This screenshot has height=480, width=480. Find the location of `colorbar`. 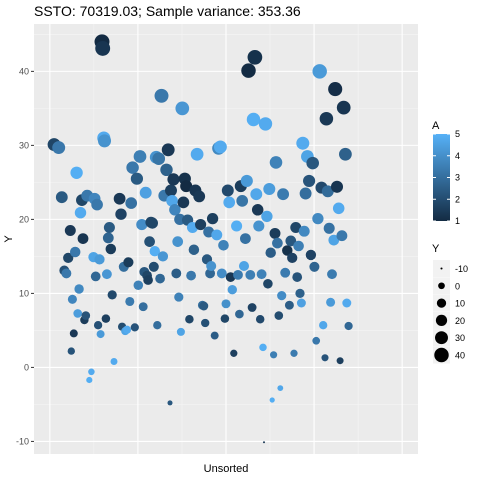

colorbar is located at coordinates (441, 177).